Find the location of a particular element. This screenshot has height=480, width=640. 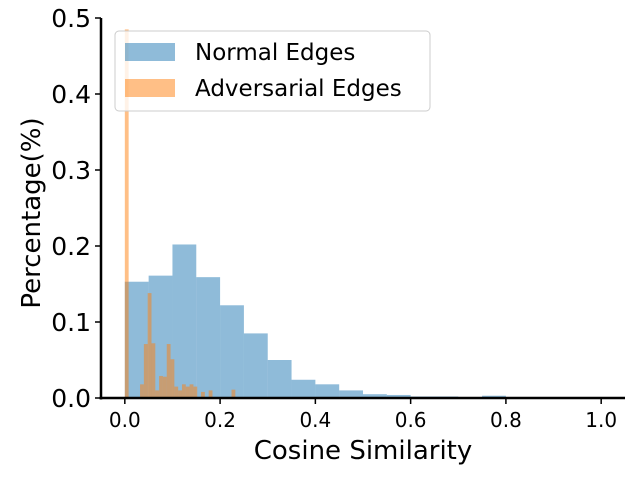

legend-frame is located at coordinates (272, 71).